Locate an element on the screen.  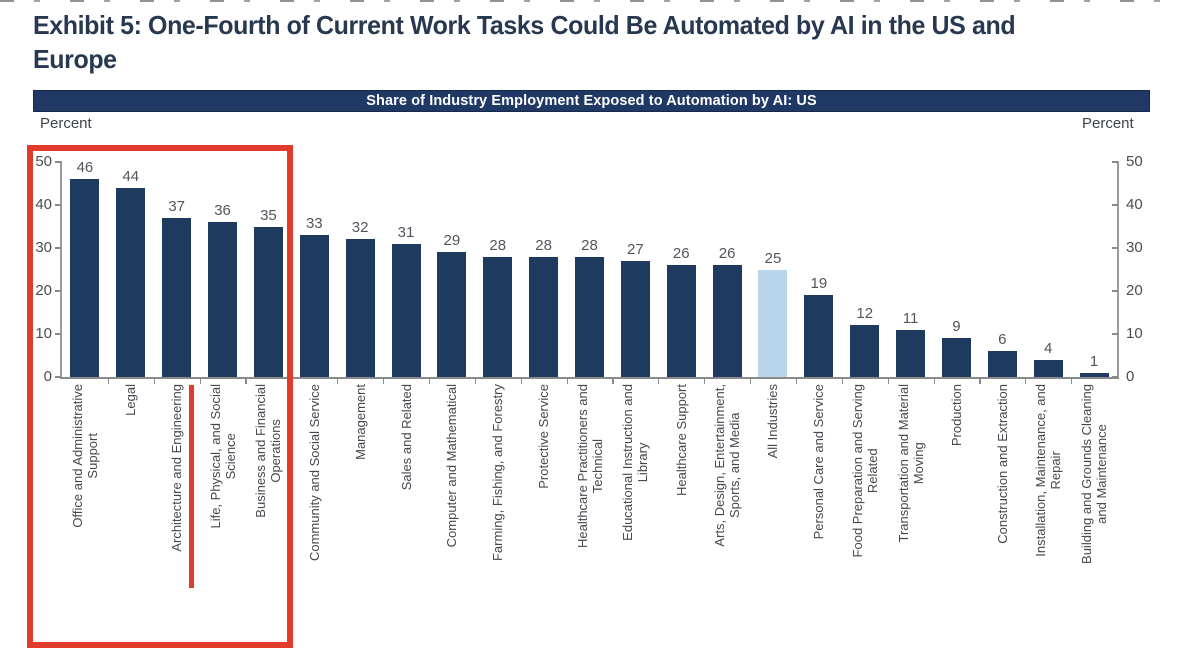
bar-value-label: 31 is located at coordinates (406, 232).